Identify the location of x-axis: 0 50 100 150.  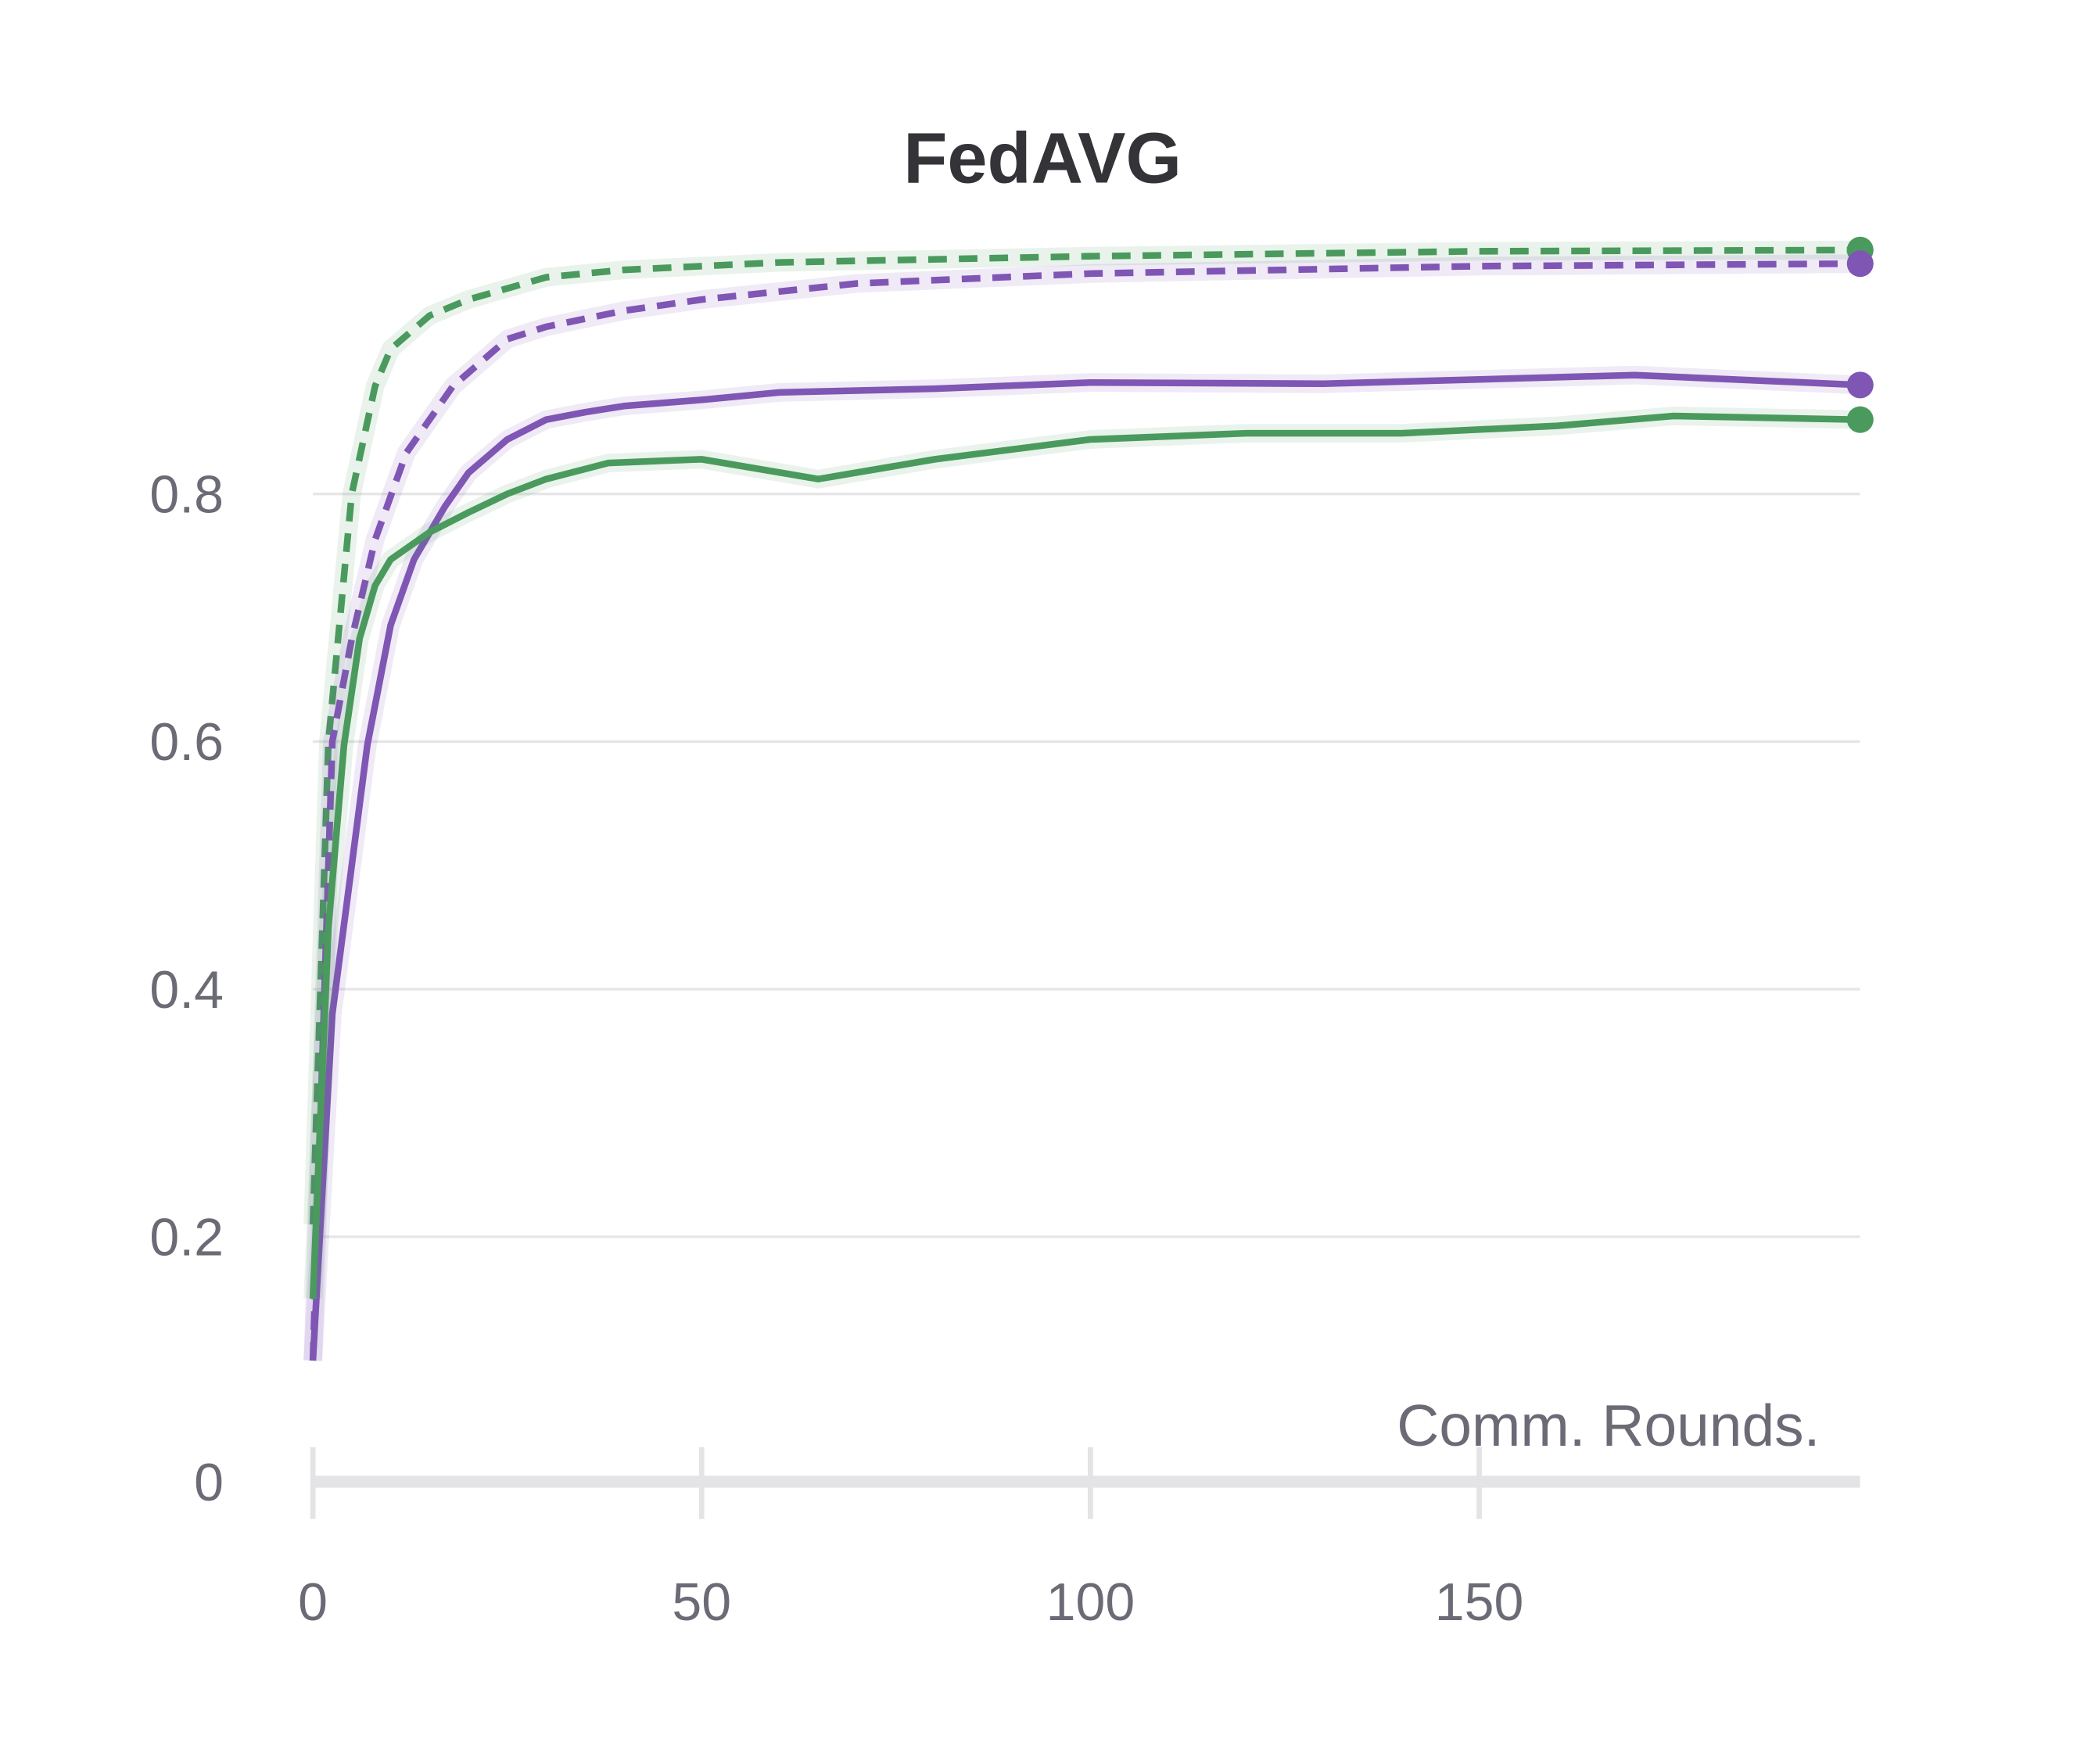
(1079, 1539).